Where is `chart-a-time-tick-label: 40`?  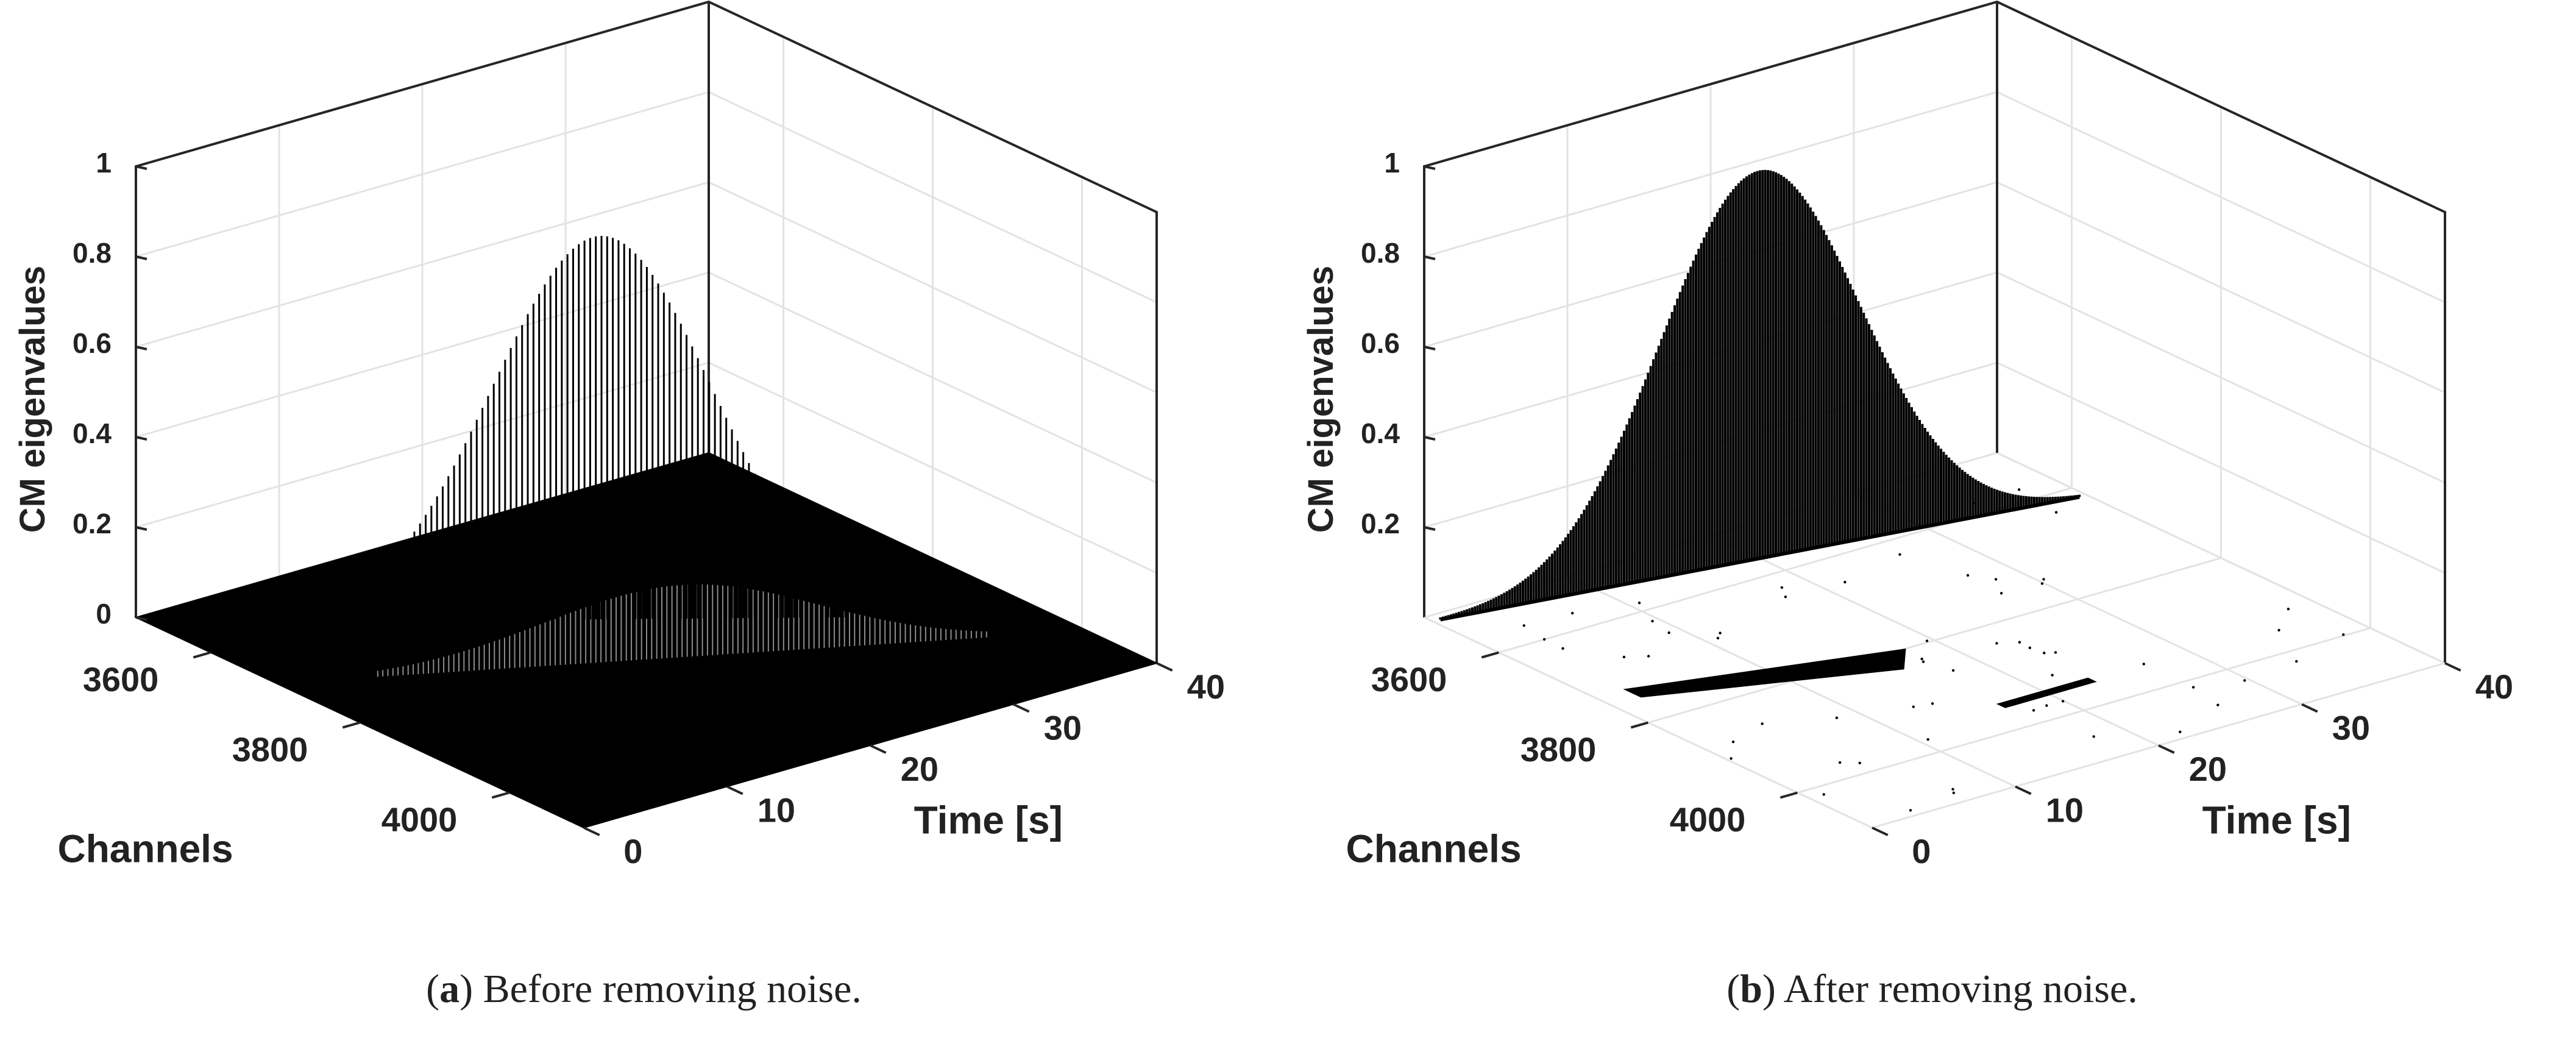 chart-a-time-tick-label: 40 is located at coordinates (1206, 686).